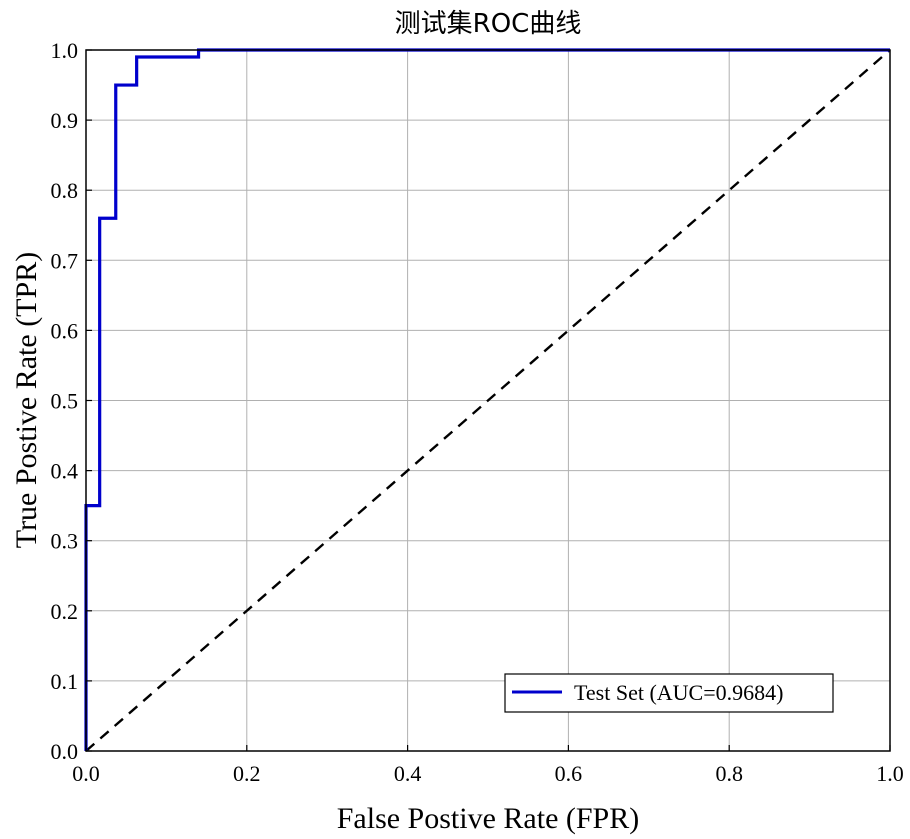 This screenshot has height=839, width=910. Describe the element at coordinates (678, 692) in the screenshot. I see `legend-label: Test Set (AUC=0.9684)` at that location.